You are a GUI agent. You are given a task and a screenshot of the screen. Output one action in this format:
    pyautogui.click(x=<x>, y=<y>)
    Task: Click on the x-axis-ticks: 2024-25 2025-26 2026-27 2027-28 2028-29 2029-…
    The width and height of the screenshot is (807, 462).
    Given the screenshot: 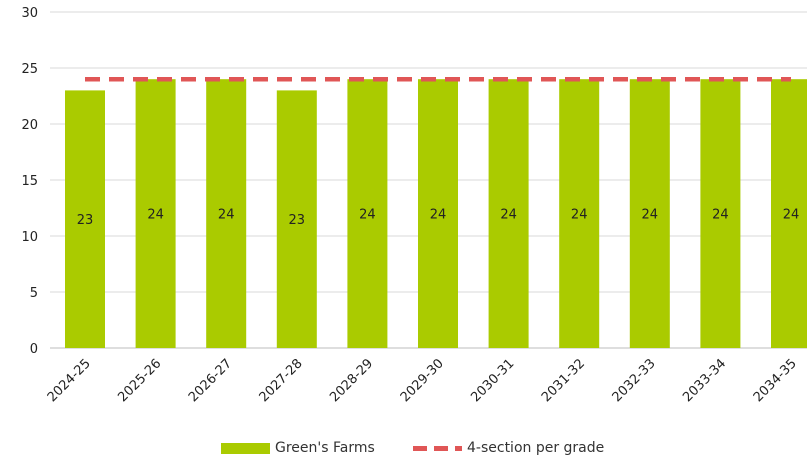 What is the action you would take?
    pyautogui.click(x=422, y=380)
    